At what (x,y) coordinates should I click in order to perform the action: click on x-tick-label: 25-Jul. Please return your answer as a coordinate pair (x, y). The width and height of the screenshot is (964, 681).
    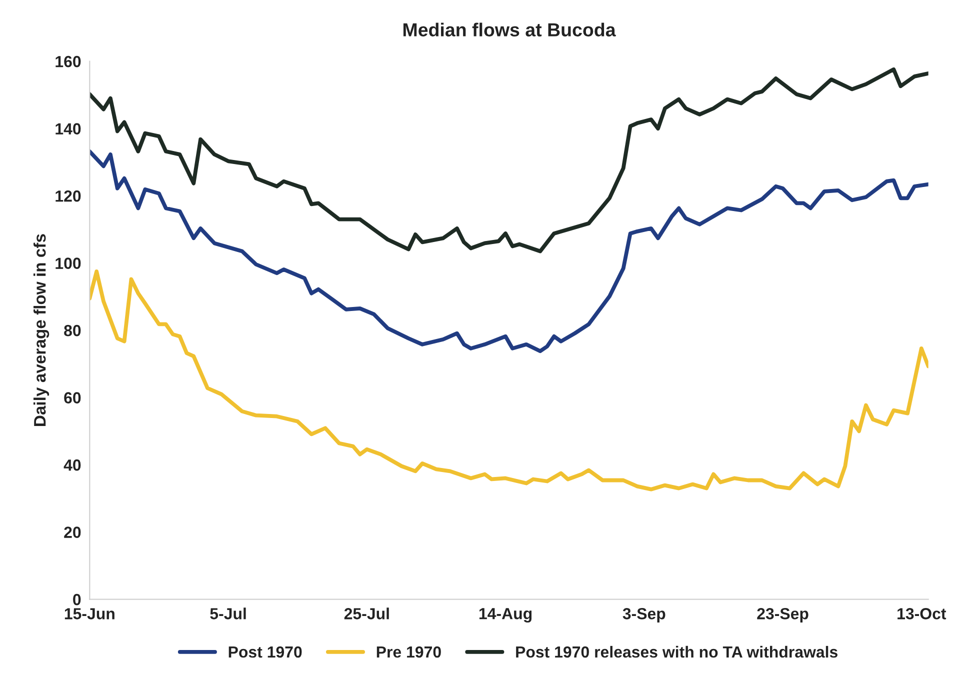
    Looking at the image, I should click on (366, 614).